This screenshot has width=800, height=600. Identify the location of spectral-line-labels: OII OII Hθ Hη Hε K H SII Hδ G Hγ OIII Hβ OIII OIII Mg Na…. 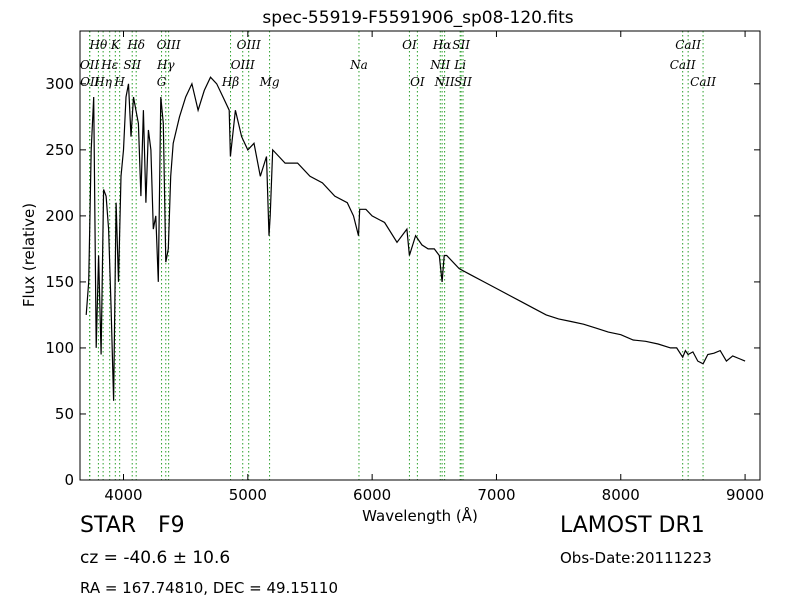
(398, 63).